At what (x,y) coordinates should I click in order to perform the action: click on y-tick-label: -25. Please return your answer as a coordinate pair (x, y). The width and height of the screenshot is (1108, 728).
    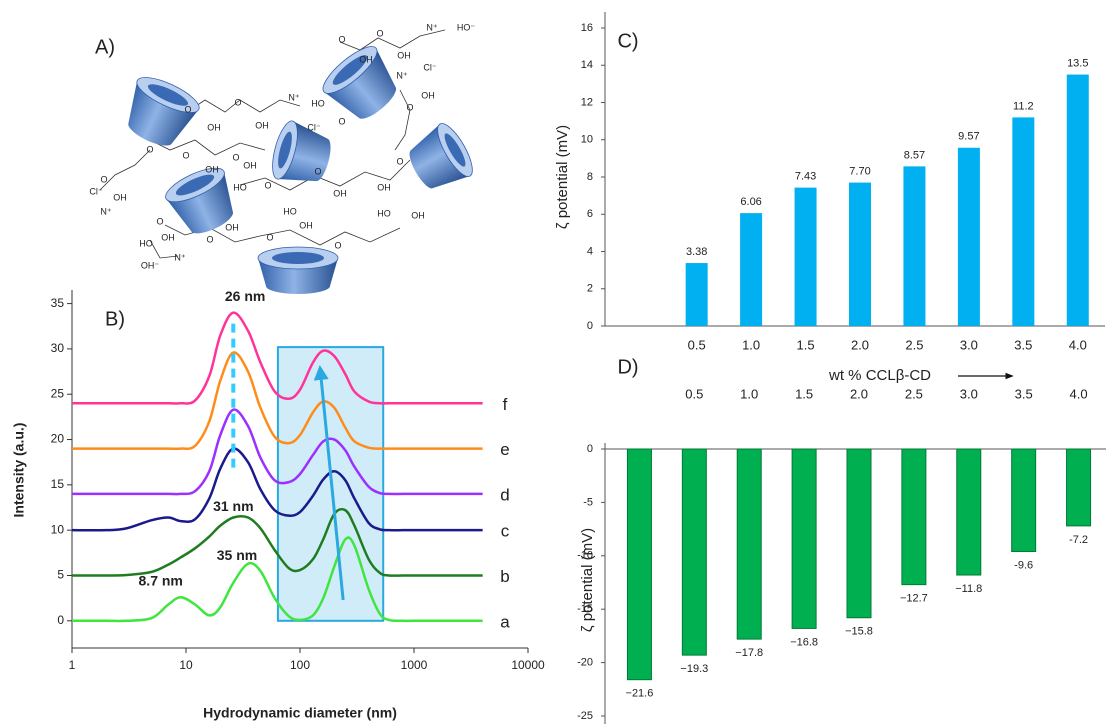
    Looking at the image, I should click on (585, 716).